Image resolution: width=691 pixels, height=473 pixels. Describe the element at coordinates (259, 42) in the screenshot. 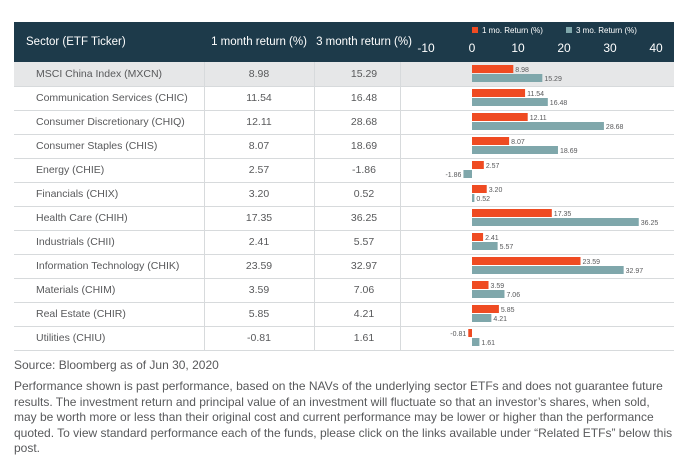

I see `header-1m-return: 1 month return (%)` at that location.